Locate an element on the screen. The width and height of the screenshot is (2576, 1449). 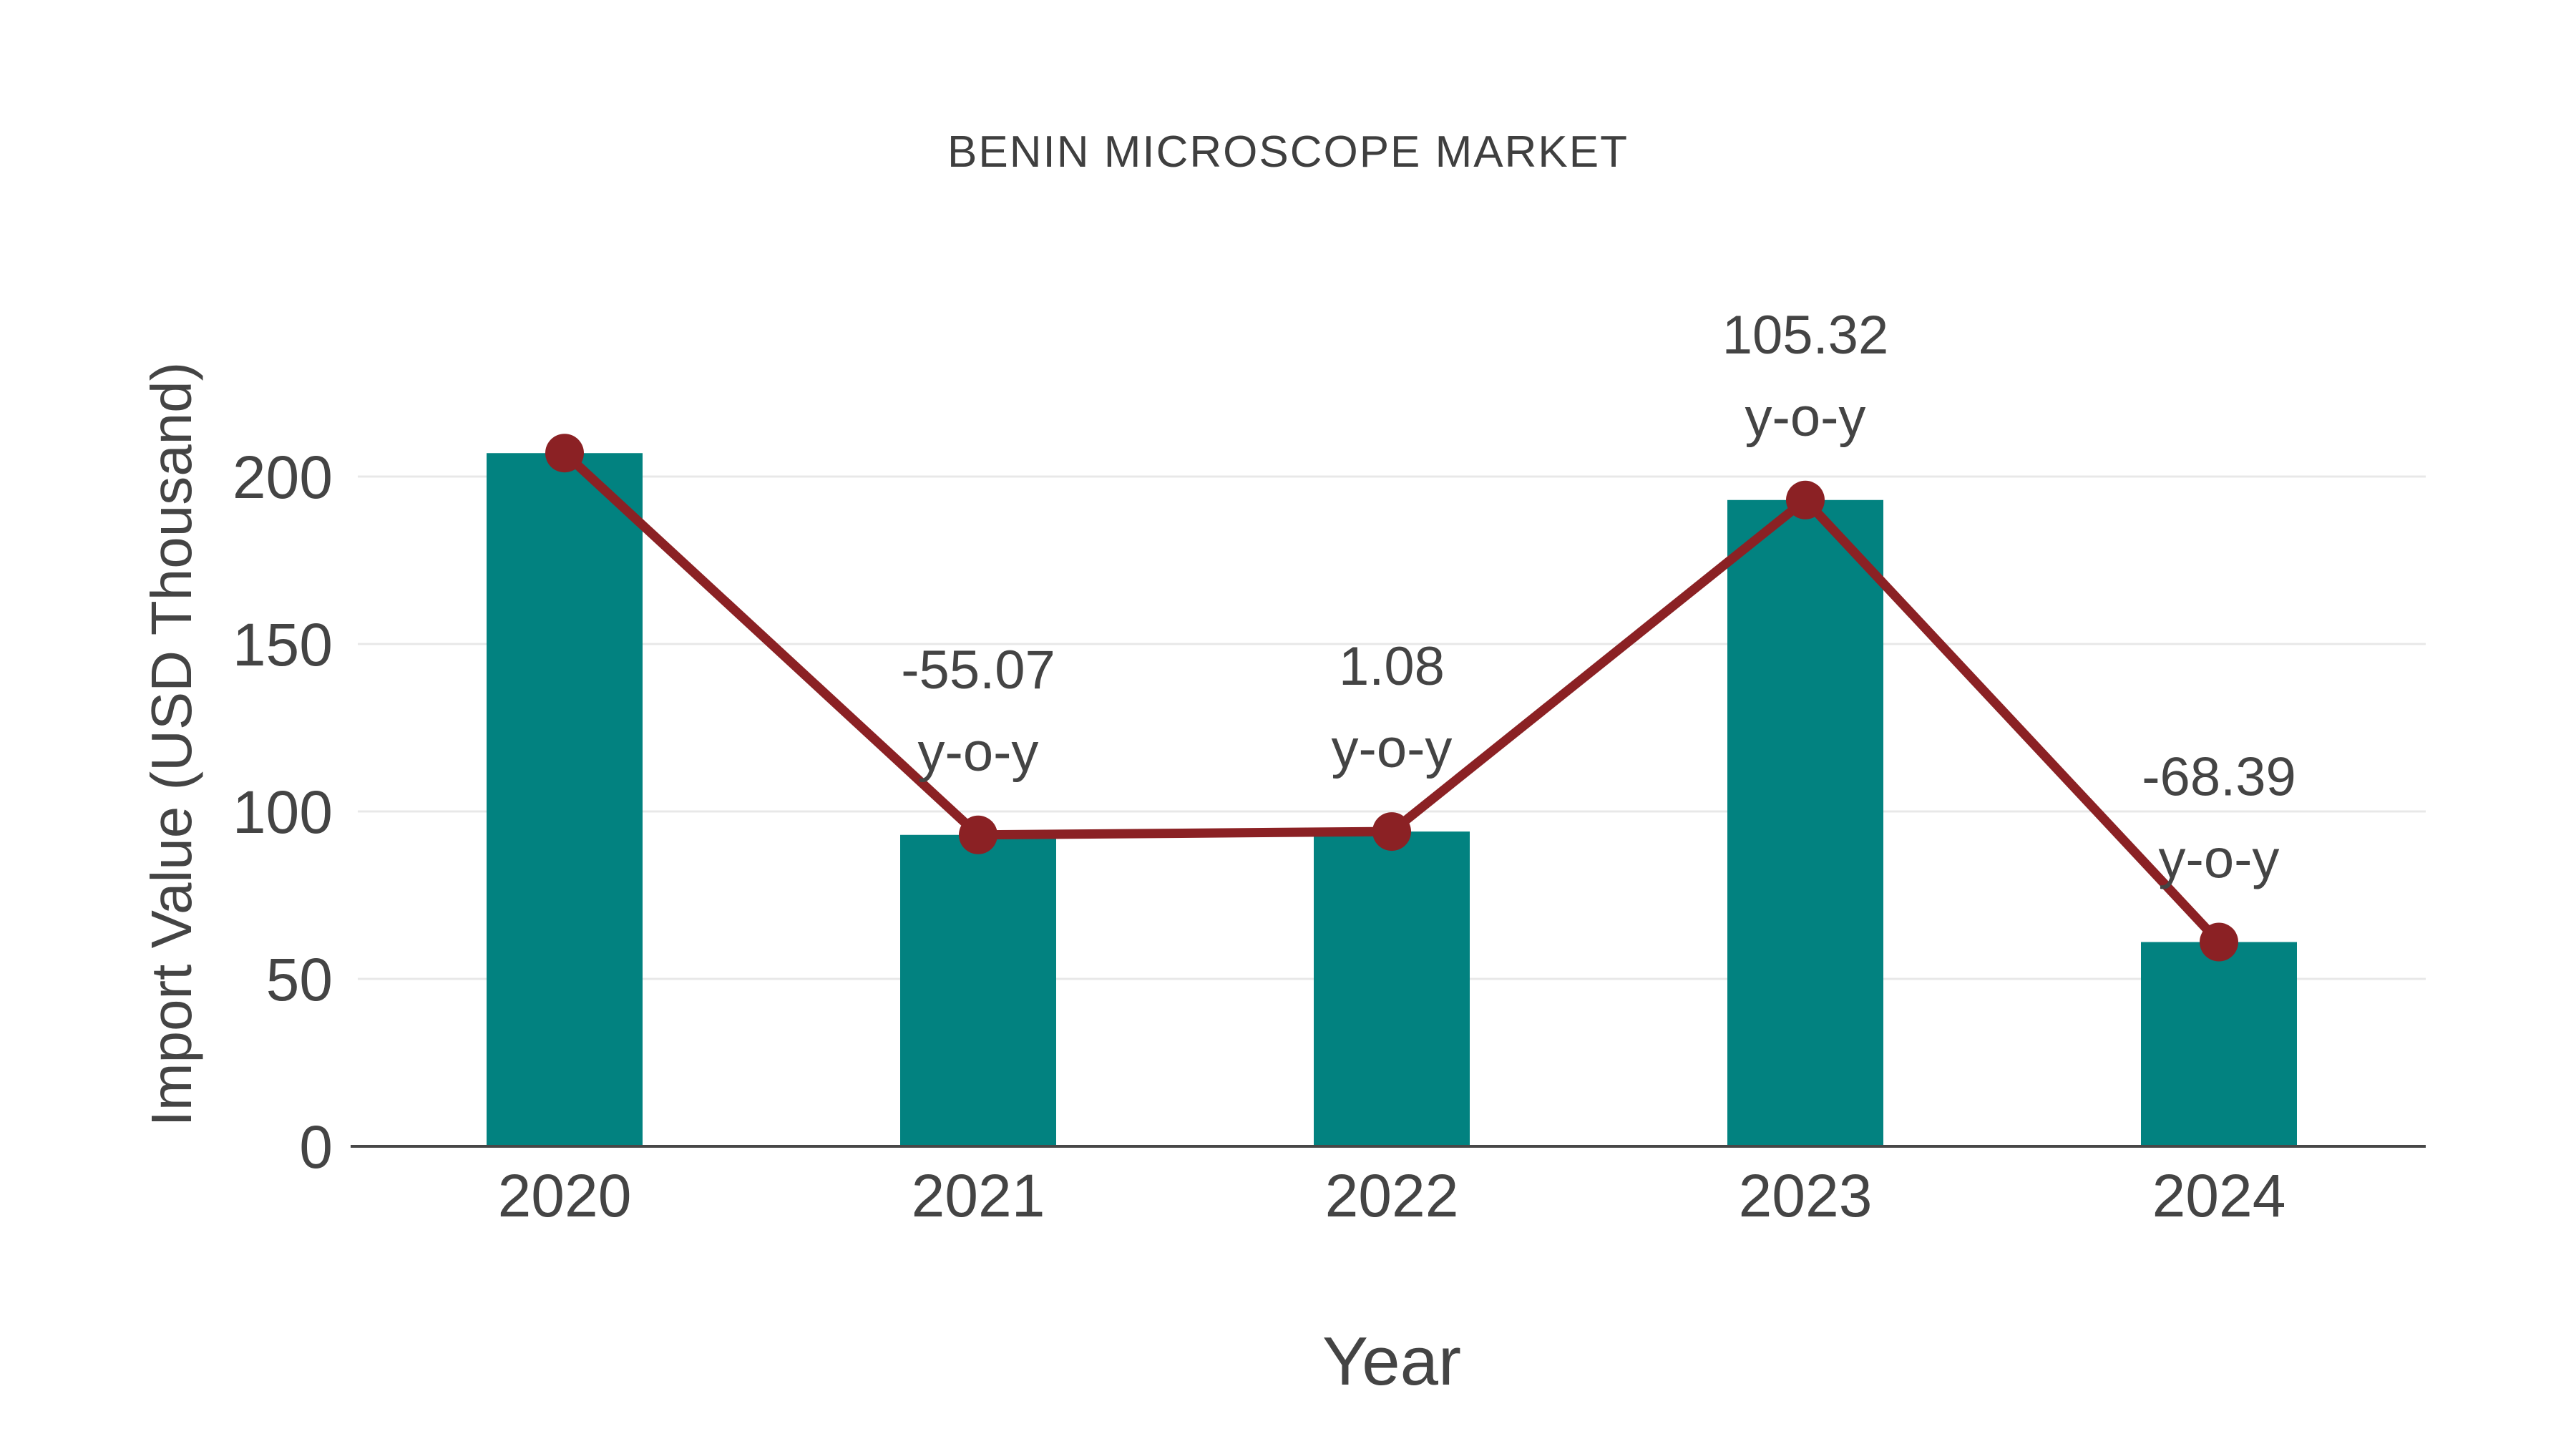
marker-2023 is located at coordinates (1805, 499).